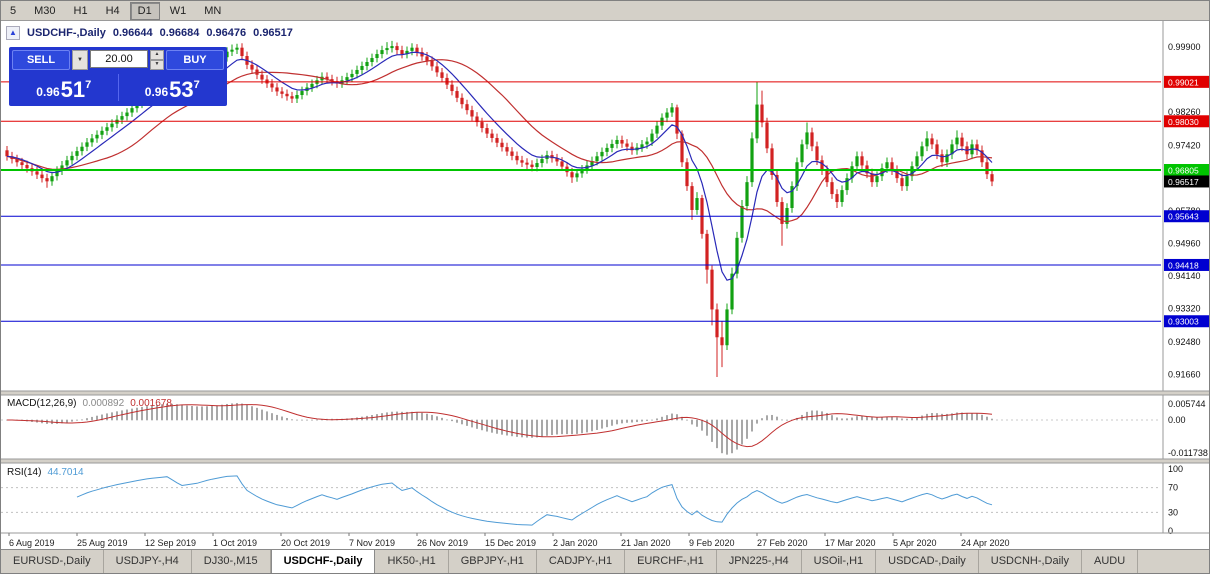 The height and width of the screenshot is (574, 1210). Describe the element at coordinates (157, 65) in the screenshot. I see `volume-down-icon: ▼` at that location.